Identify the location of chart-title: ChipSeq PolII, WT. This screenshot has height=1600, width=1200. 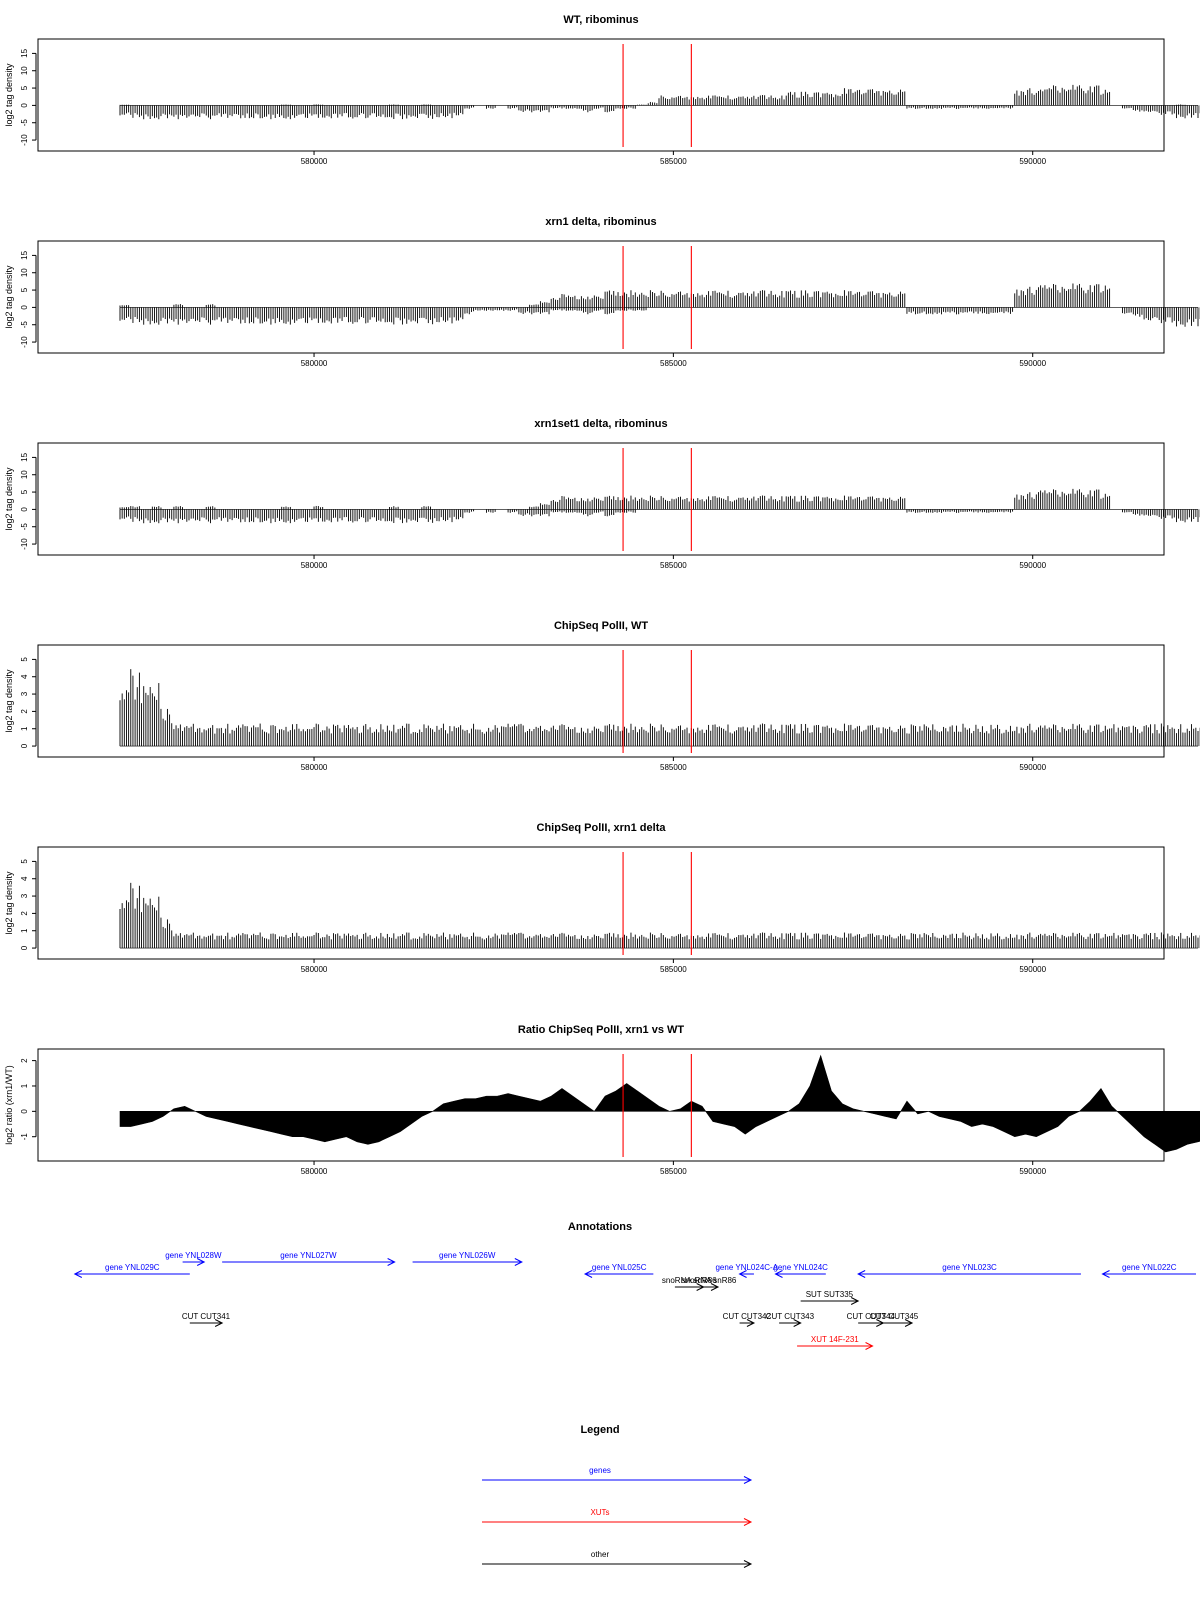
(601, 626).